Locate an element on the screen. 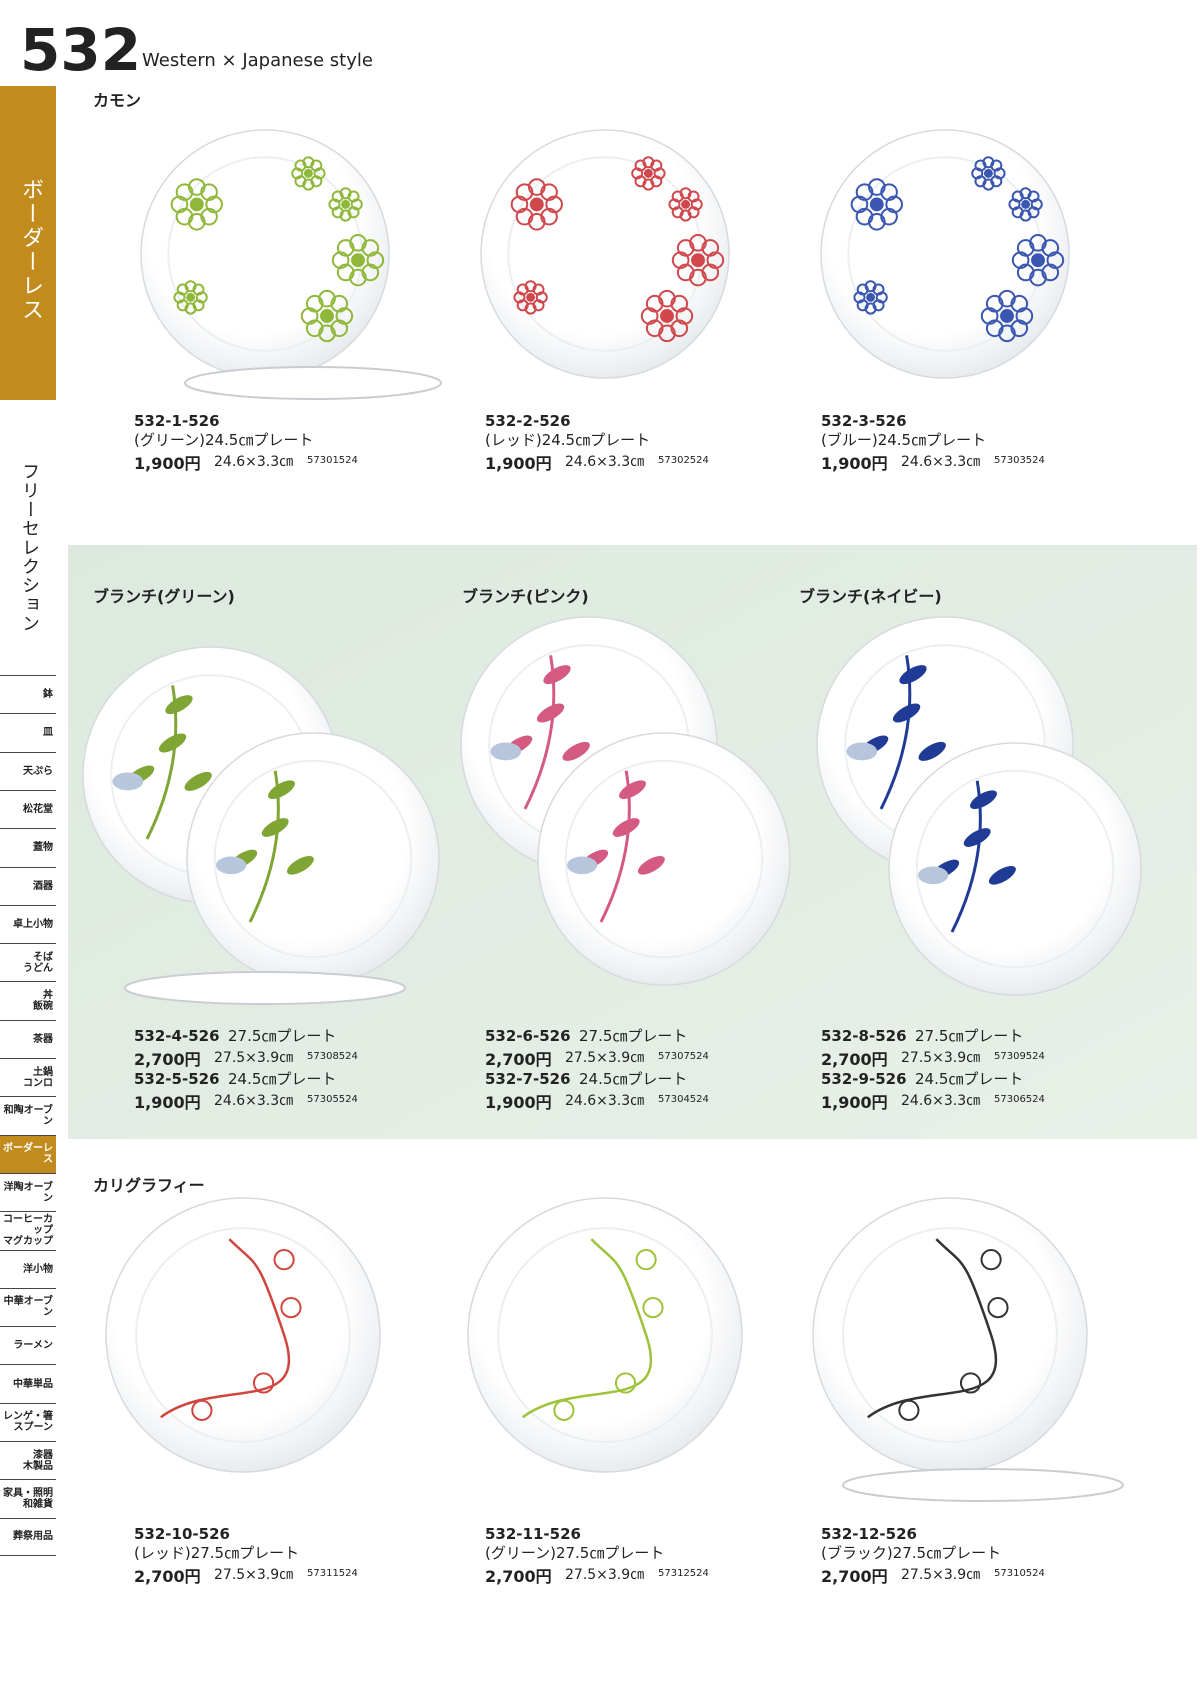  item-name: 27.5㎝プレート is located at coordinates (282, 1036).